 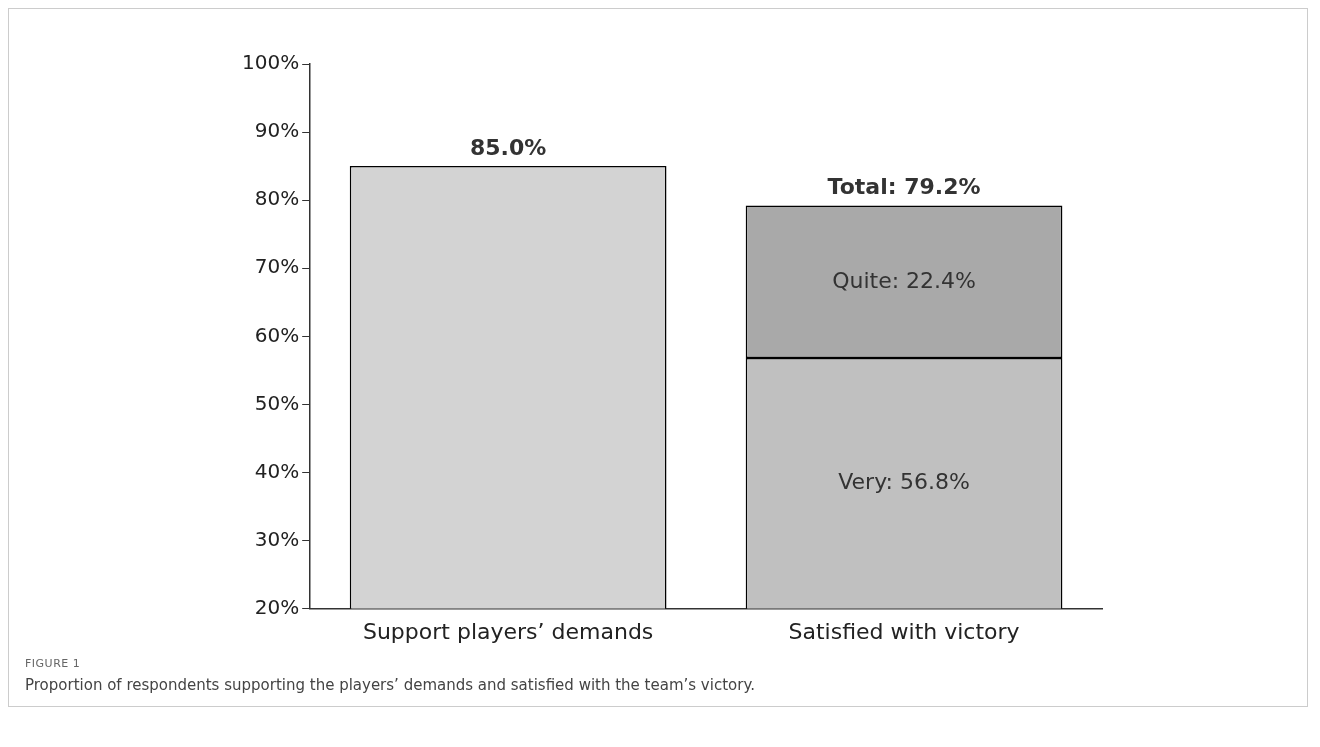 I want to click on x-tick-label: Support players’ demands, so click(x=508, y=631).